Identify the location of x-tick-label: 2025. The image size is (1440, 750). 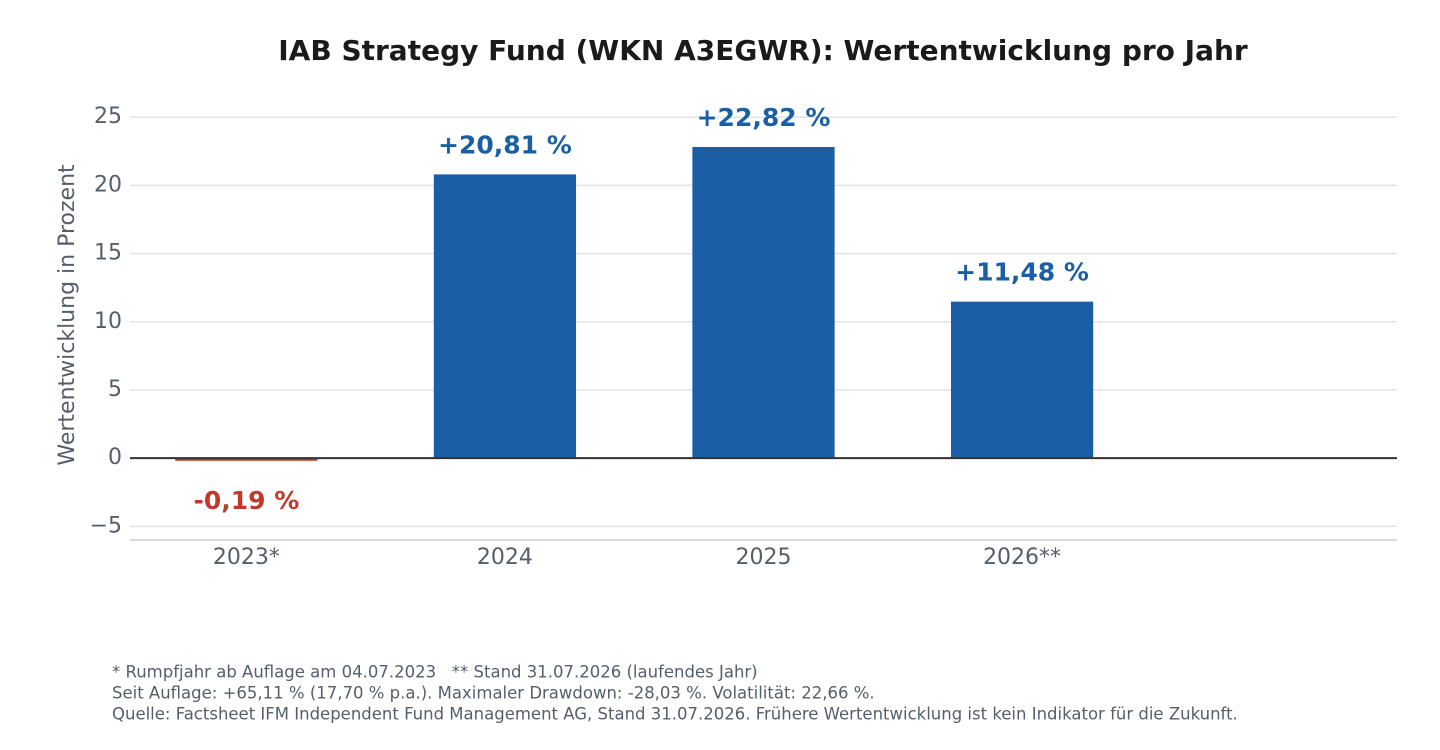
(764, 557).